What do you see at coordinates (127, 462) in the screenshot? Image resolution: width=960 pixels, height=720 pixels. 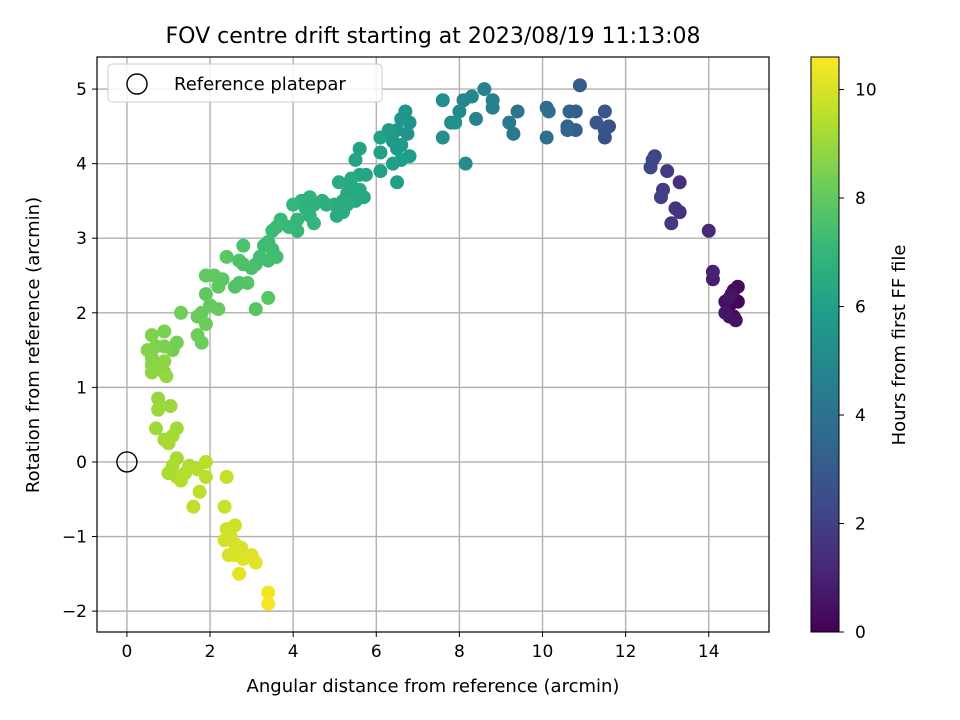 I see `reference-platepar-marker` at bounding box center [127, 462].